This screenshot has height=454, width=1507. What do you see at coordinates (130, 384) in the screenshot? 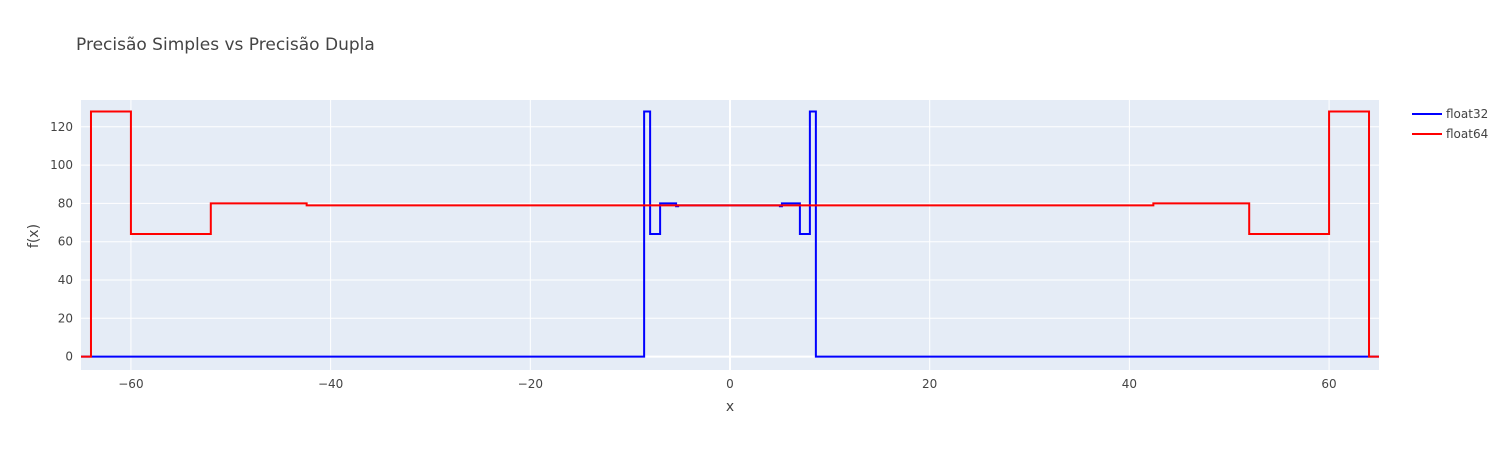
I see `x-tick-label: −60` at bounding box center [130, 384].